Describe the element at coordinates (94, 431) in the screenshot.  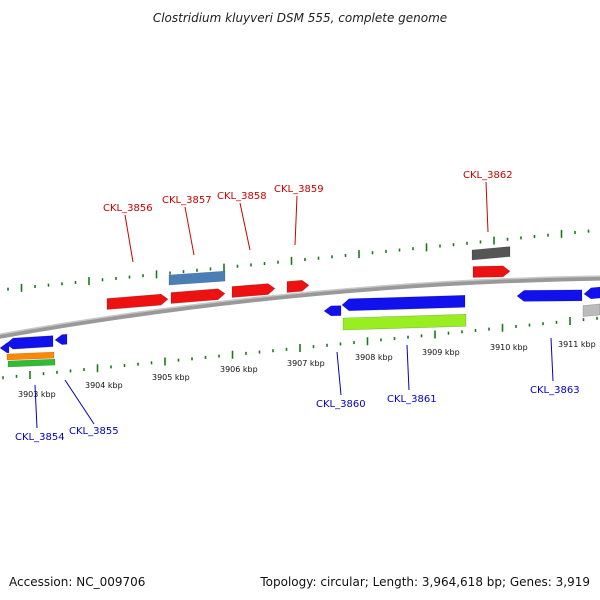
I see `gene-label-ckl-3855: CKL_3855` at that location.